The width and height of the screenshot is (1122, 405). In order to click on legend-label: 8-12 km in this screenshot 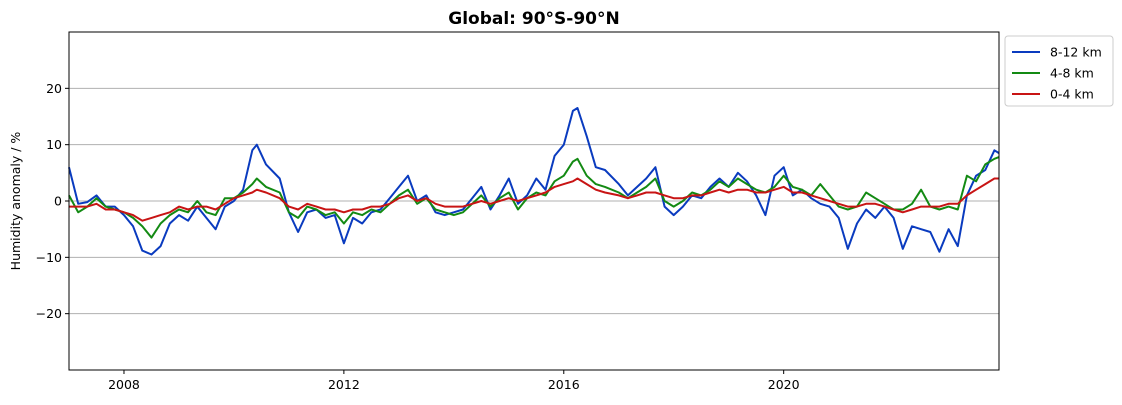, I will do `click(1076, 52)`.